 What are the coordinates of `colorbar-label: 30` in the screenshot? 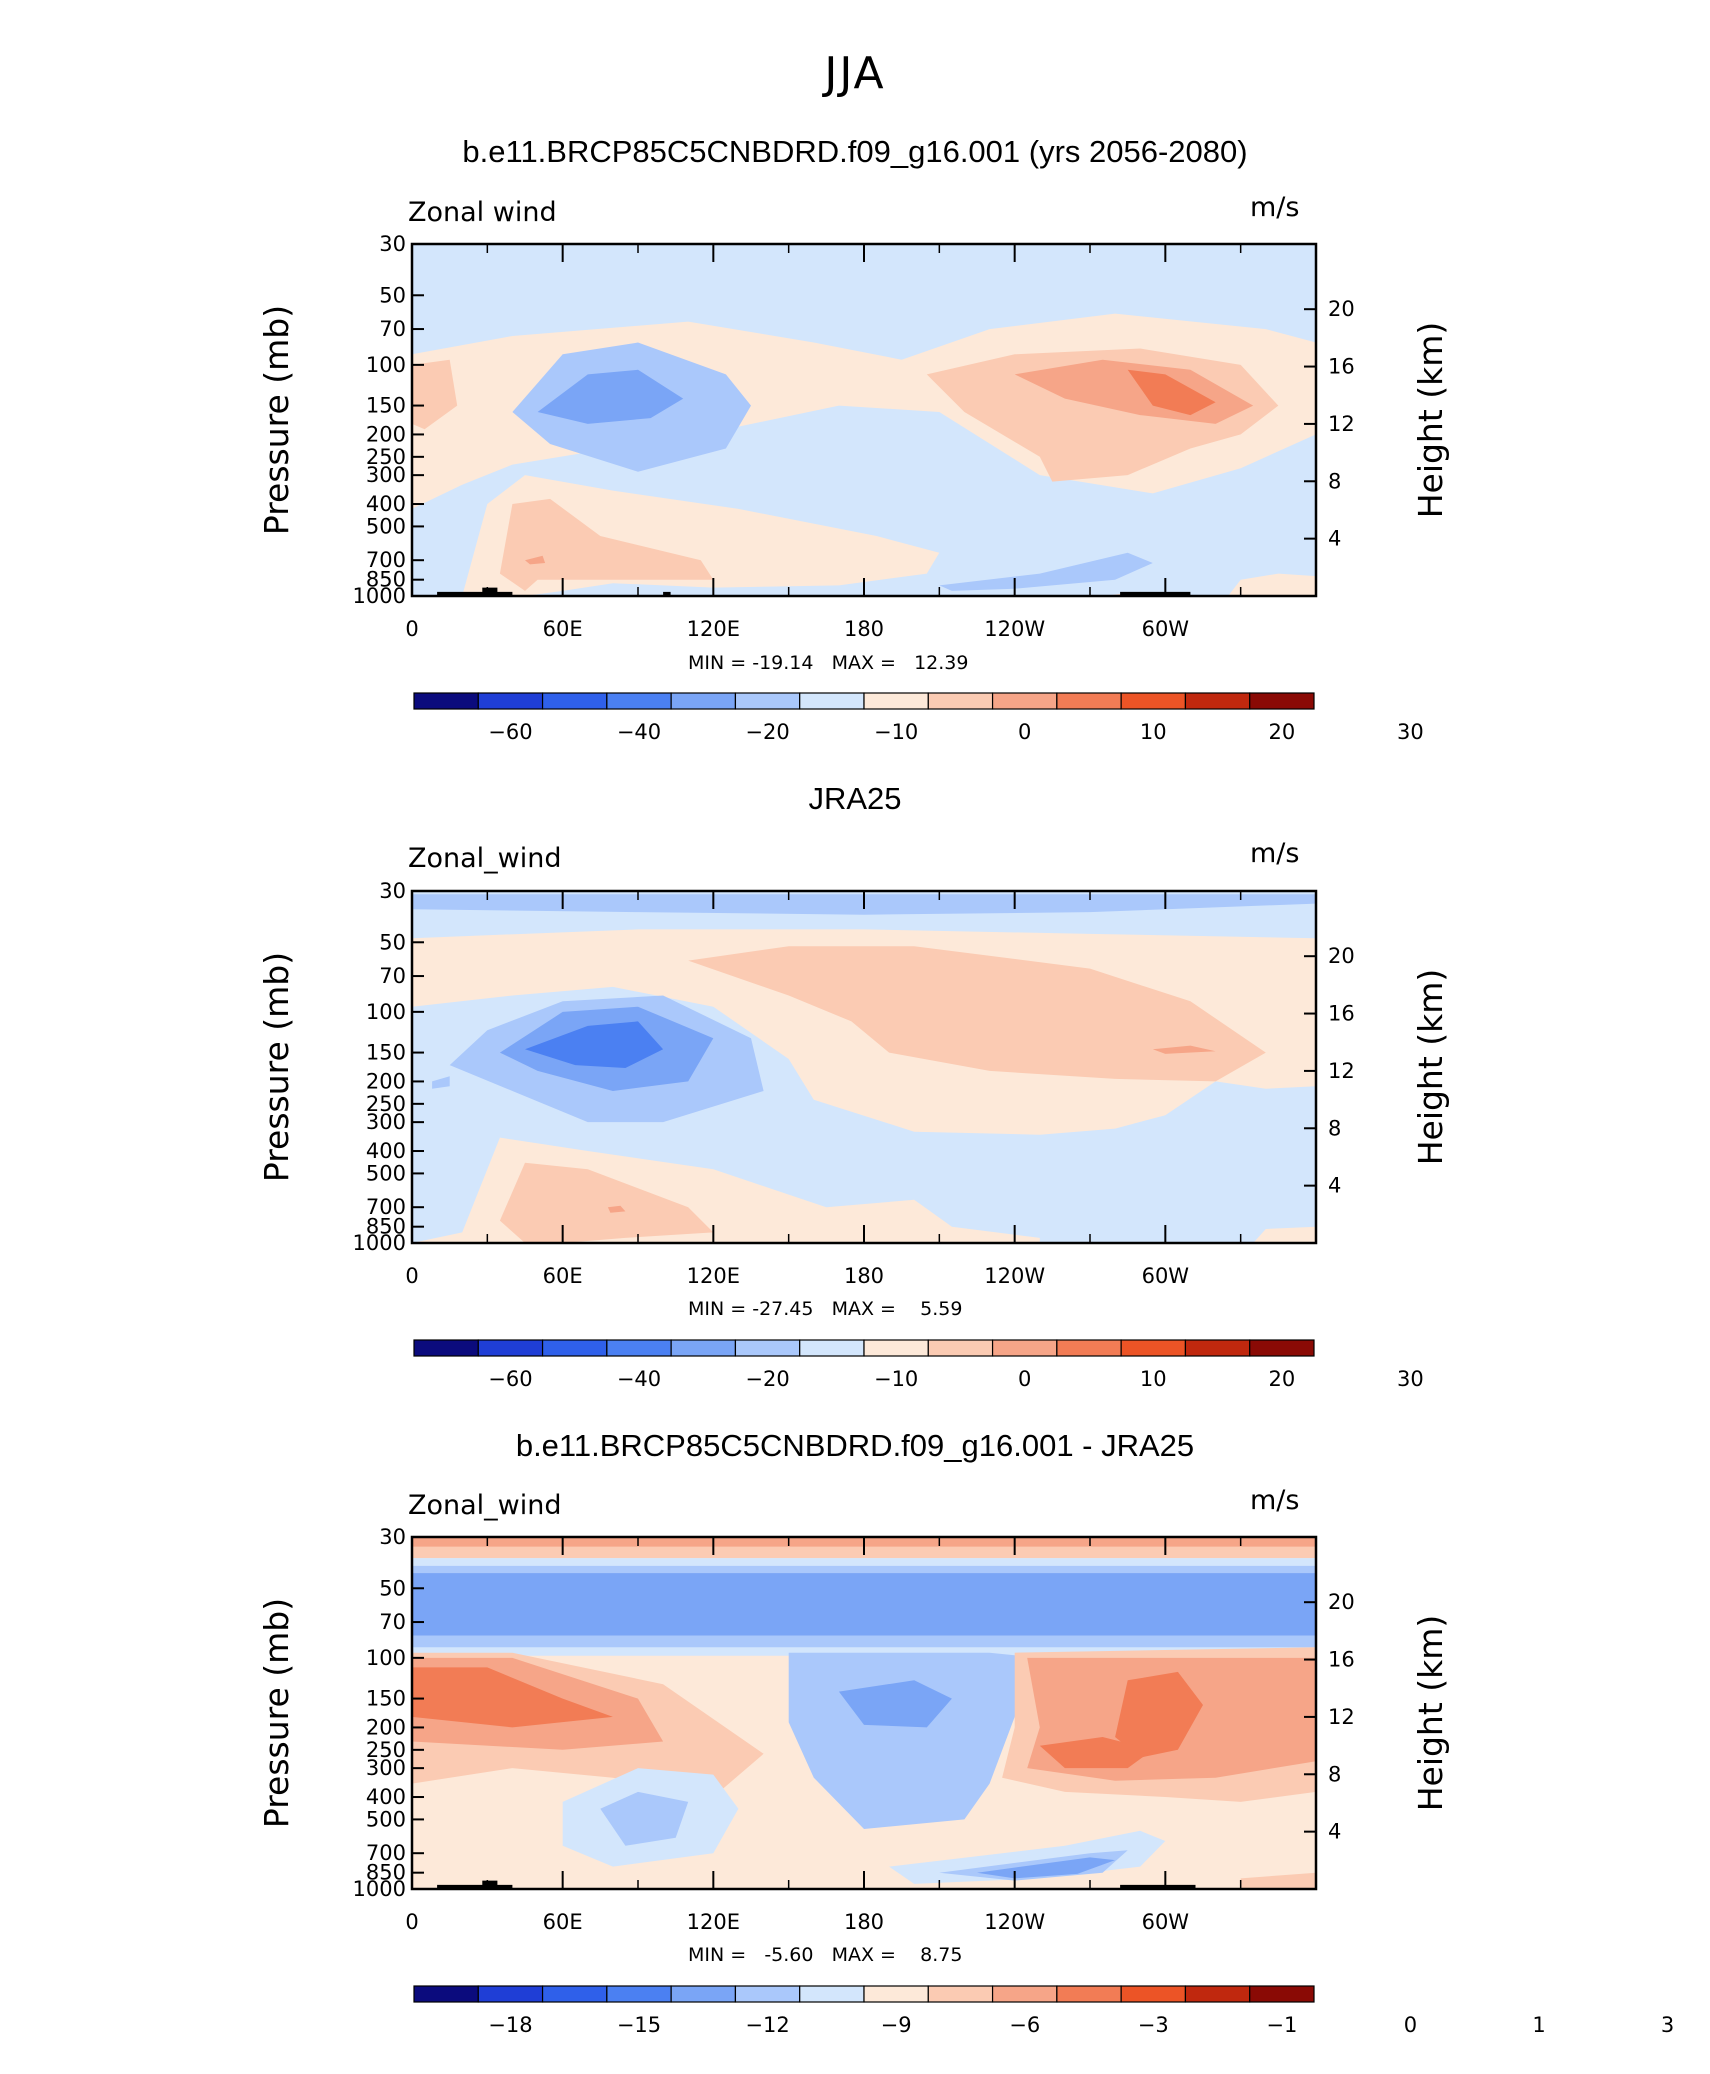 It's located at (1410, 732).